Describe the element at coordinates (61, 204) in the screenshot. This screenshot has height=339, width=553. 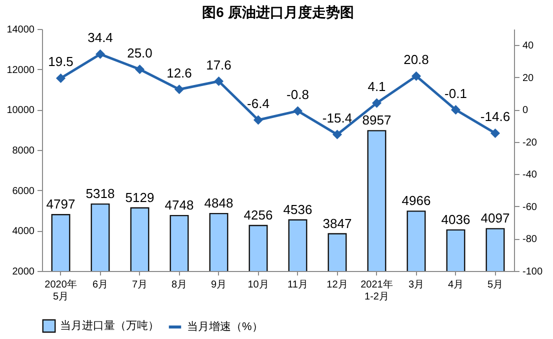
I see `data-label: 4797` at that location.